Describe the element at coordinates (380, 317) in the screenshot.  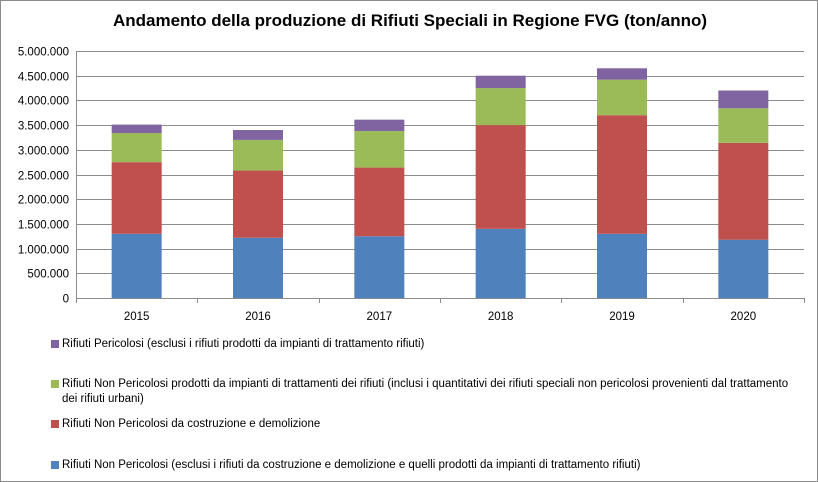
I see `x-tick-label: 2017` at that location.